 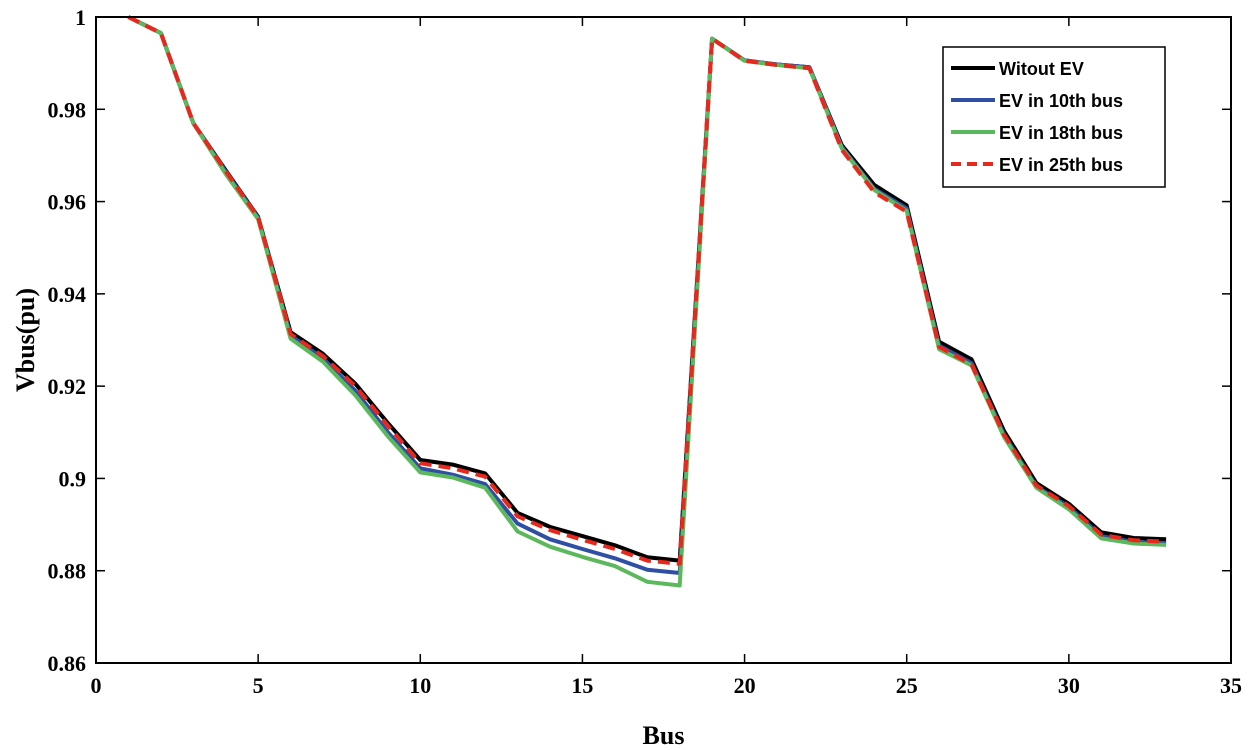 What do you see at coordinates (67, 663) in the screenshot?
I see `y-tick-label: 0.86` at bounding box center [67, 663].